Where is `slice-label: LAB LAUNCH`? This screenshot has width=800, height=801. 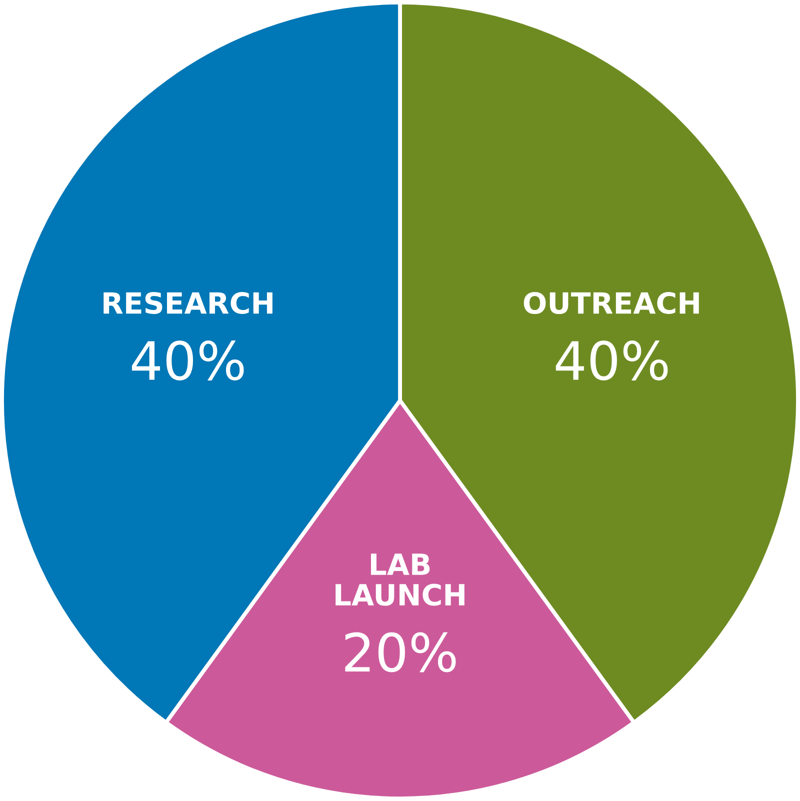
slice-label: LAB LAUNCH is located at coordinates (400, 580).